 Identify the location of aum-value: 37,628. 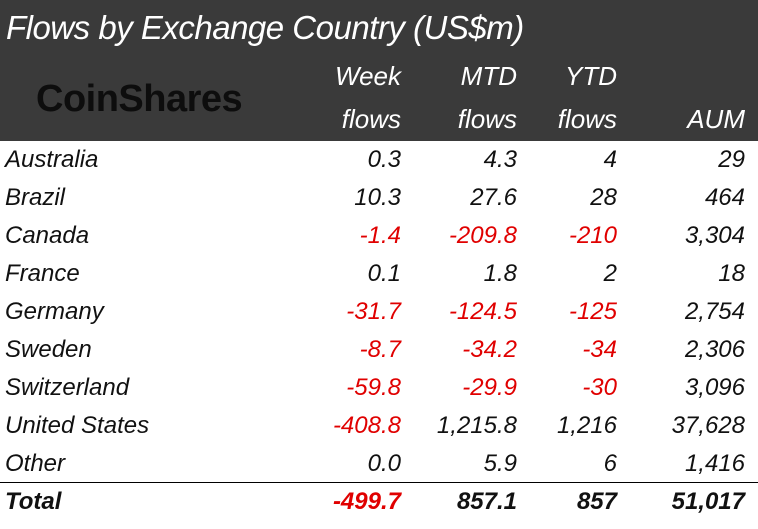
(708, 425).